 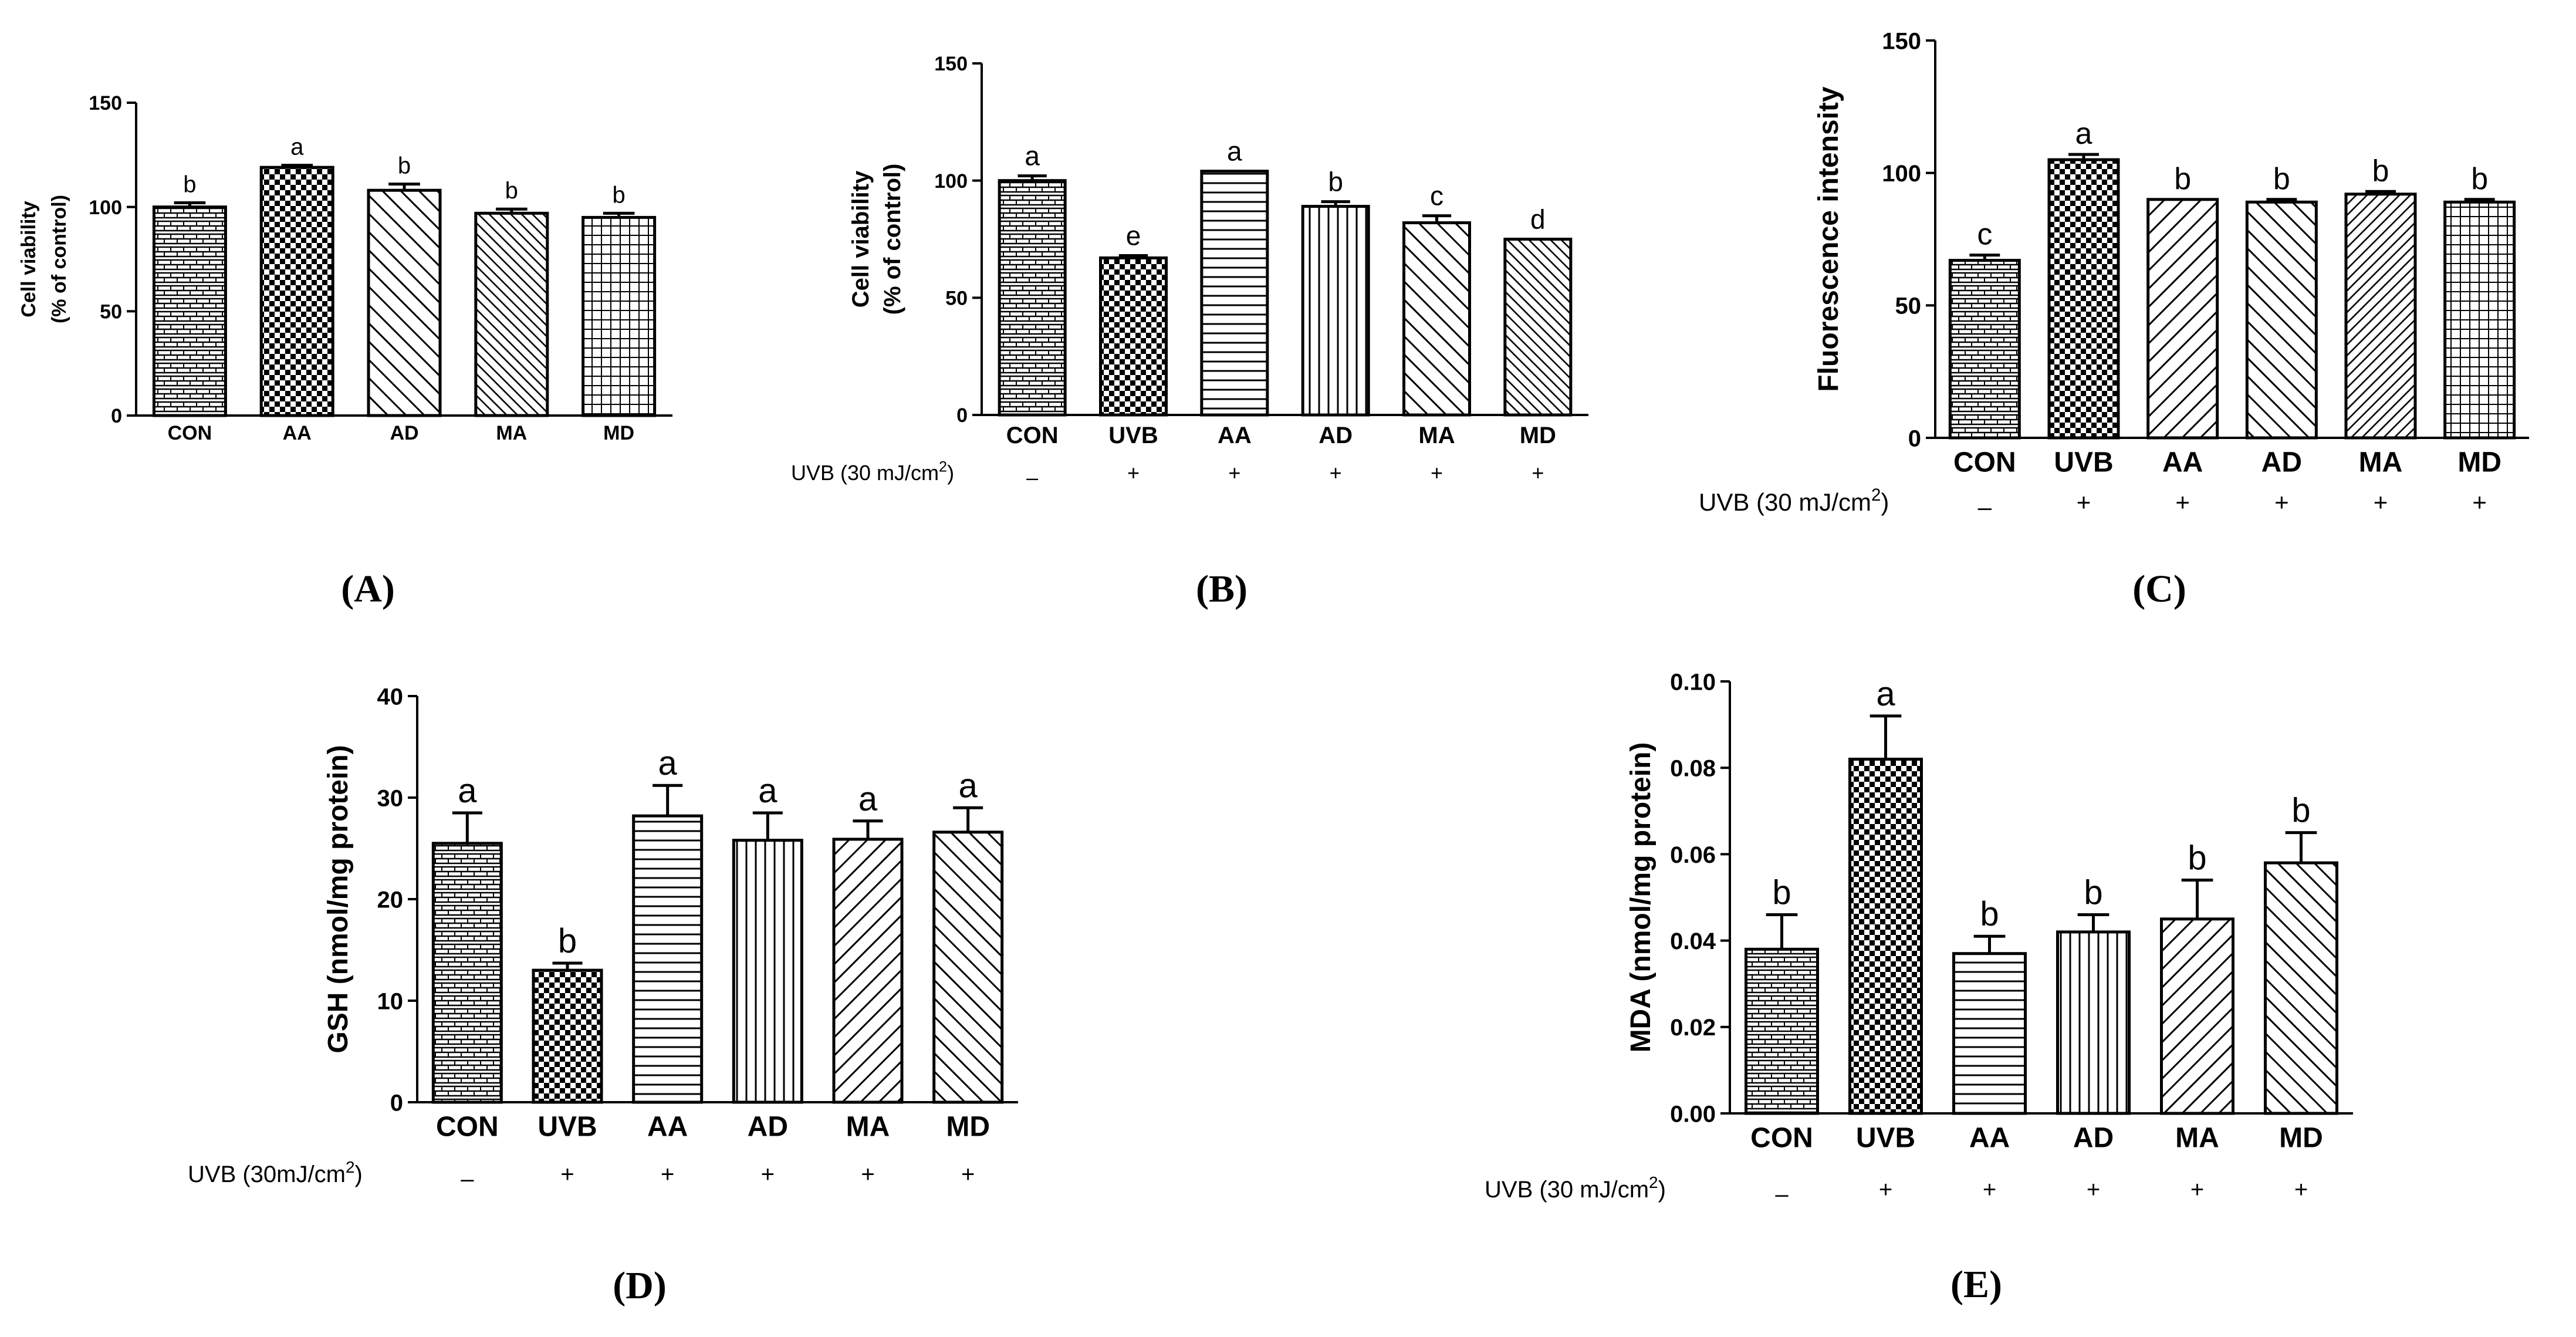 What do you see at coordinates (1976, 1285) in the screenshot?
I see `panel-label: (E)` at bounding box center [1976, 1285].